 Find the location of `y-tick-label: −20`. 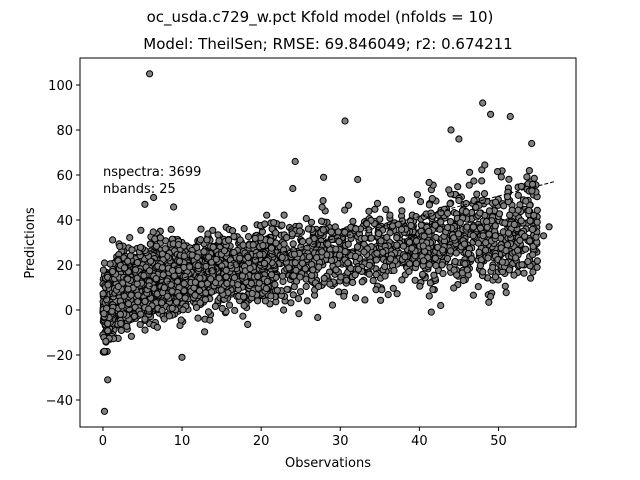

y-tick-label: −20 is located at coordinates (59, 356).